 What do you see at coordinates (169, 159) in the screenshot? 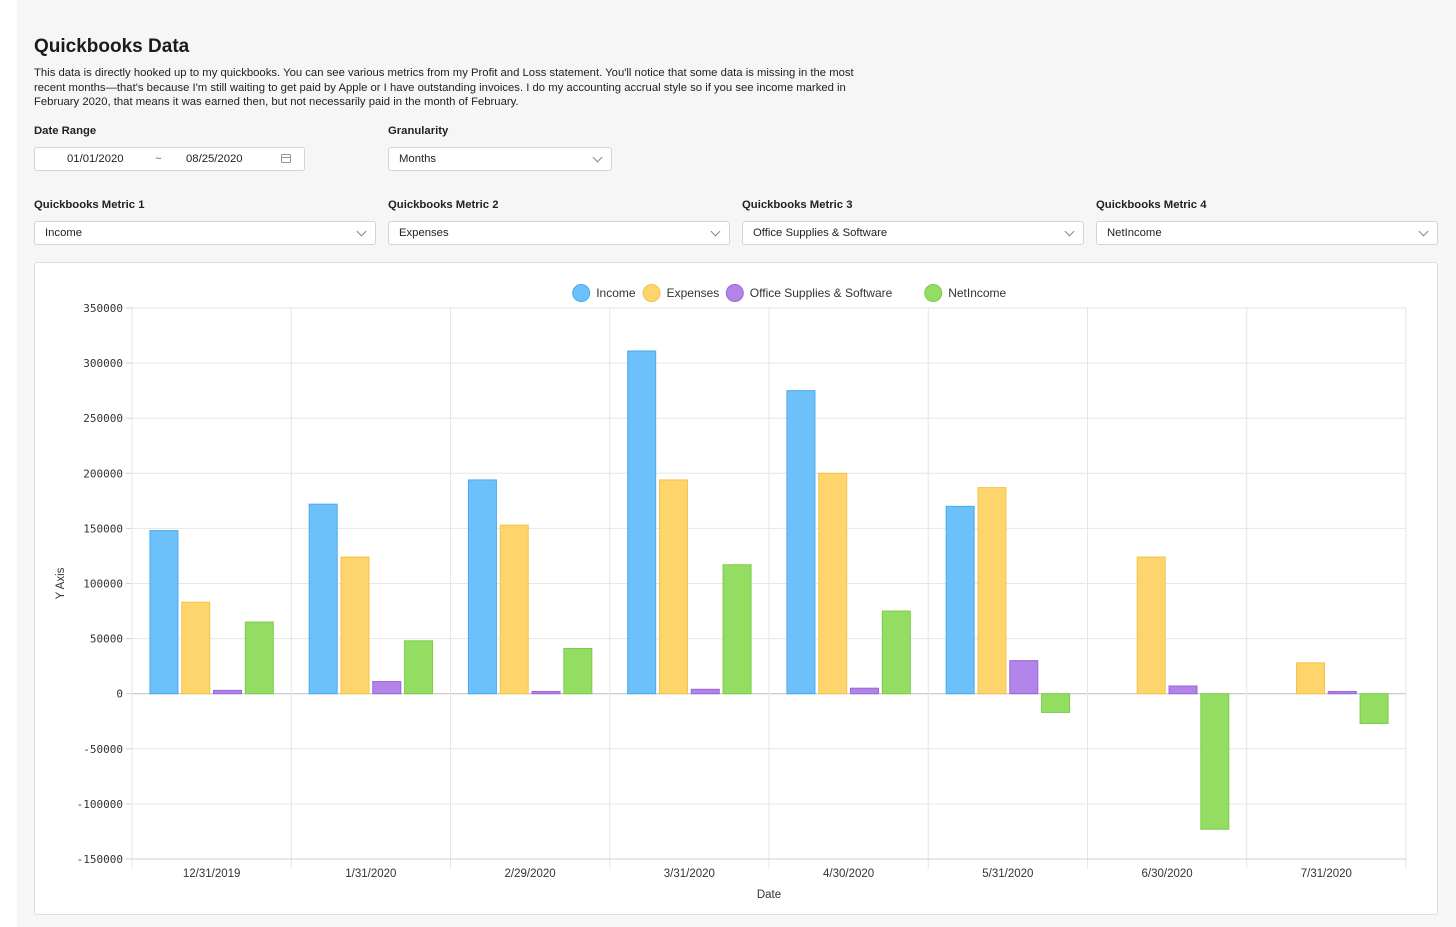
I see `date-range-picker: 01/01/2020 ~ 08/25/2020` at bounding box center [169, 159].